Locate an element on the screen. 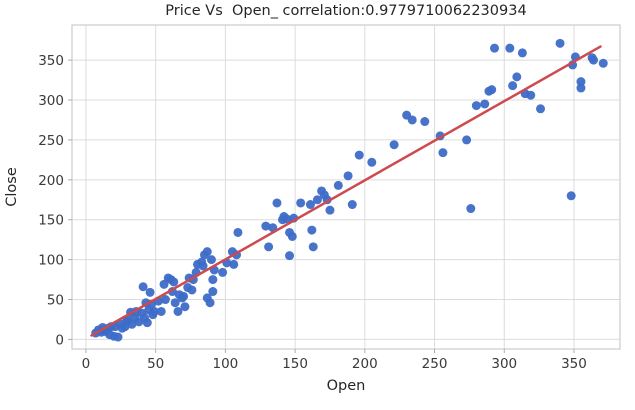 Image resolution: width=635 pixels, height=410 pixels. y-axis-title: Close is located at coordinates (12, 187).